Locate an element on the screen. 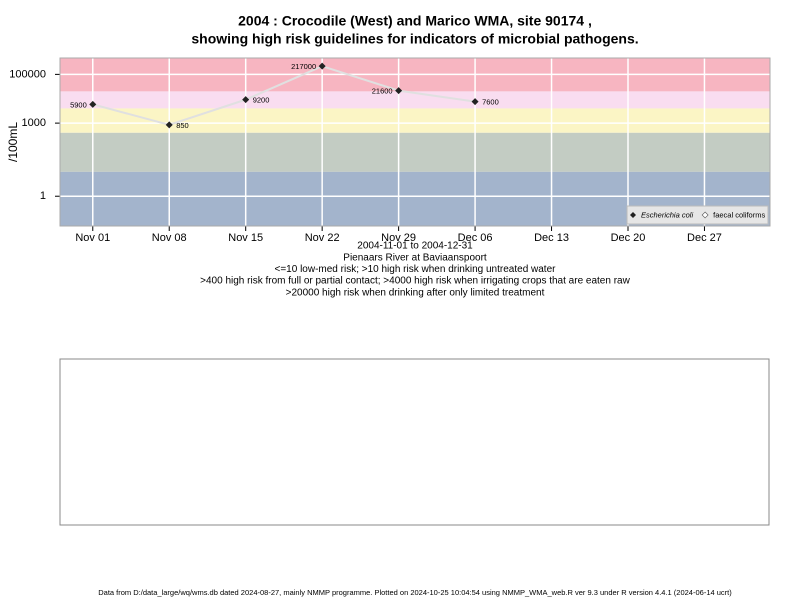  y-tick-label: 1 is located at coordinates (43, 196).